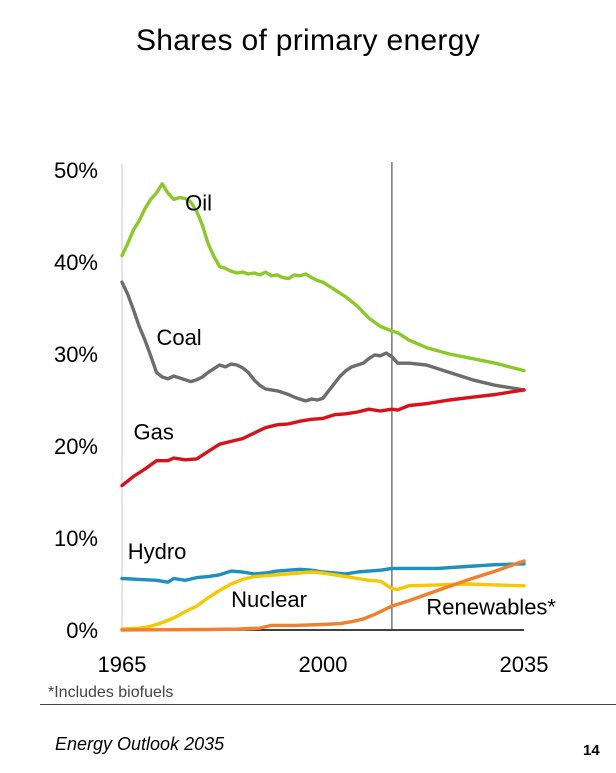 Image resolution: width=616 pixels, height=773 pixels. I want to click on series-label-coal: Coal, so click(178, 337).